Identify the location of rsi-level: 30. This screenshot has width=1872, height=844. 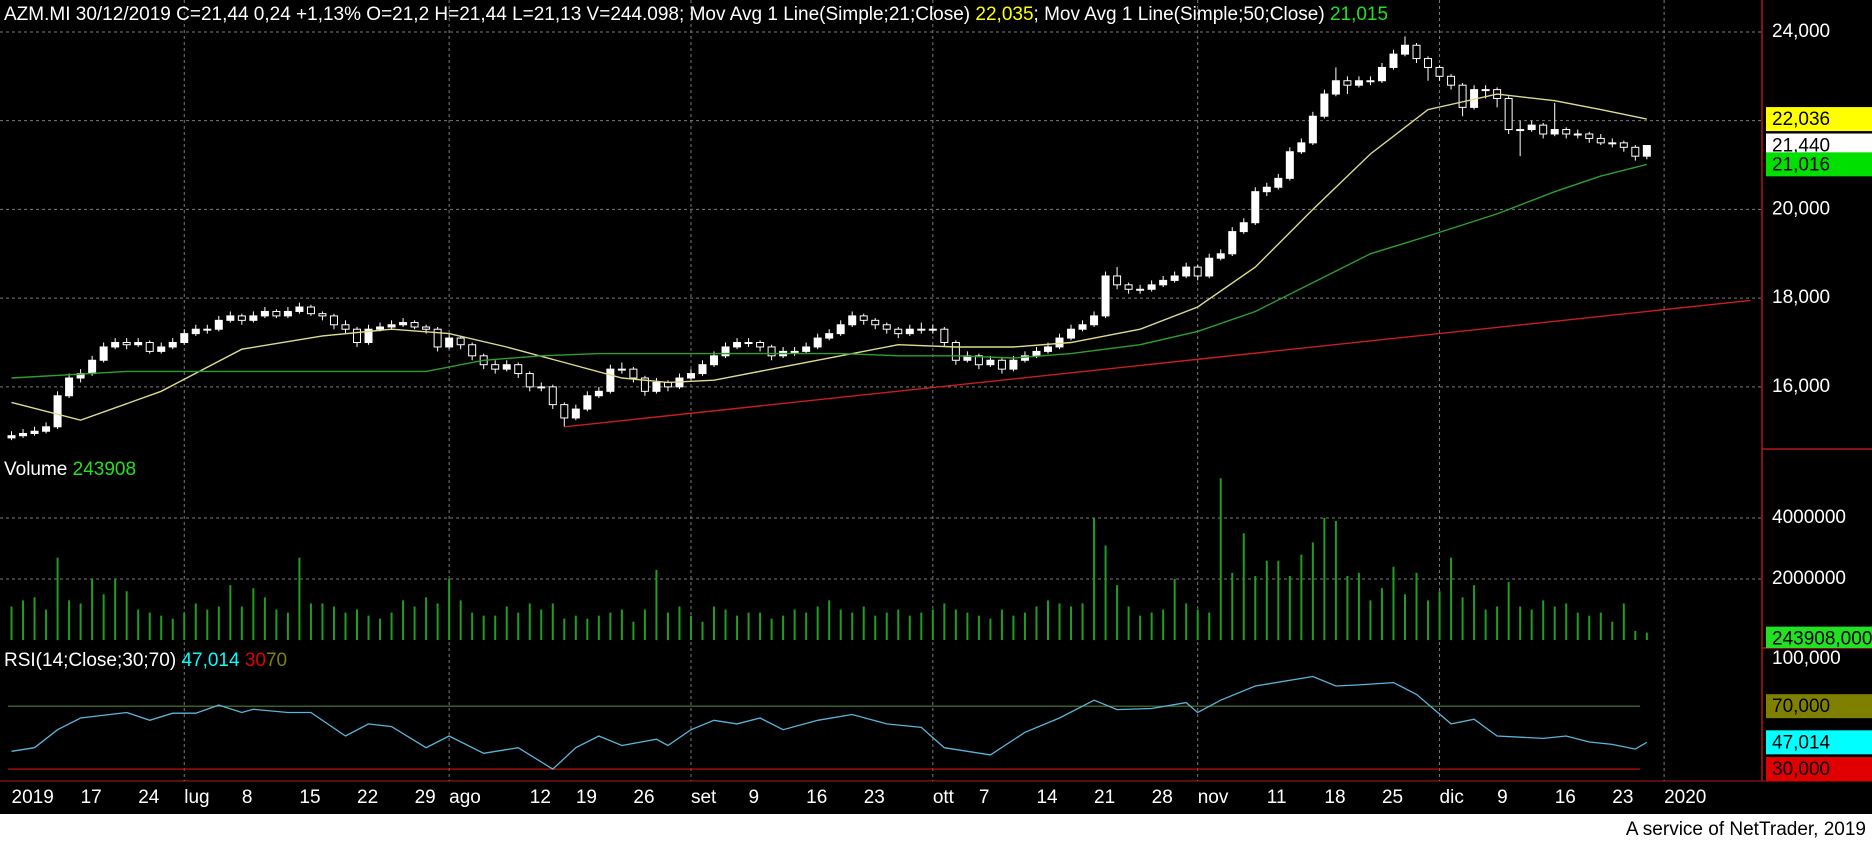
(255, 660).